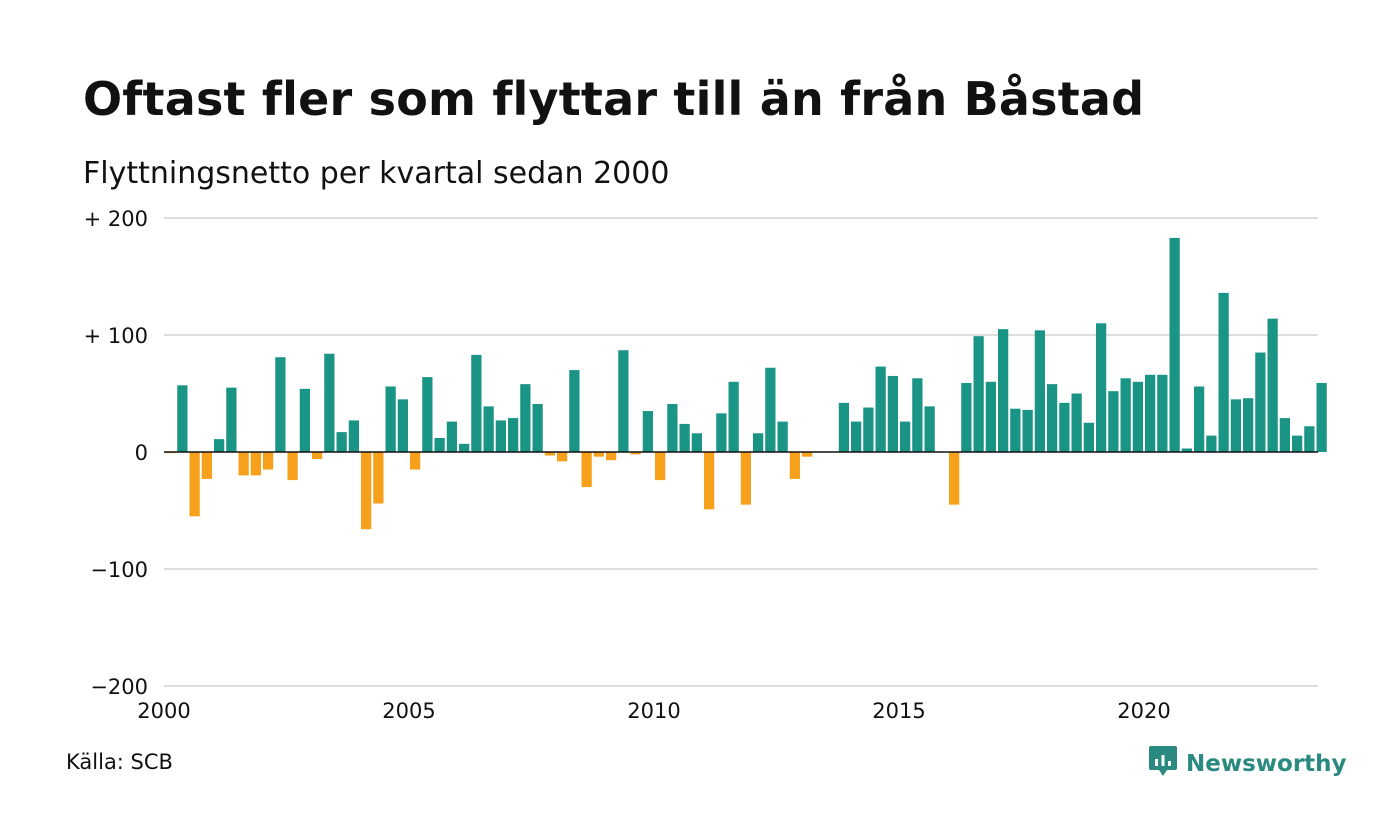  I want to click on chart-subtitle: Flyttningsnetto per kvartal sedan 2000, so click(376, 173).